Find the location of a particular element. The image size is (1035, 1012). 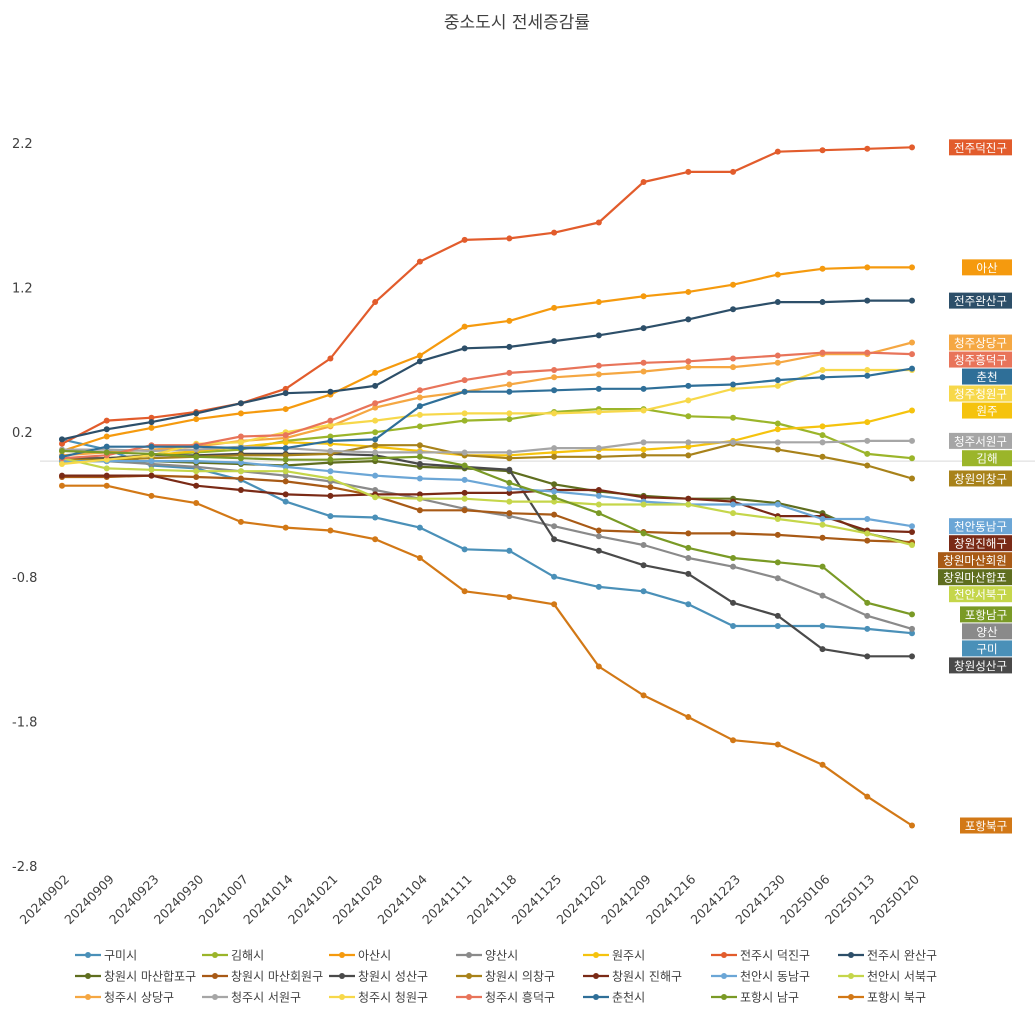

end-label-text: 청주청원구 is located at coordinates (980, 394).